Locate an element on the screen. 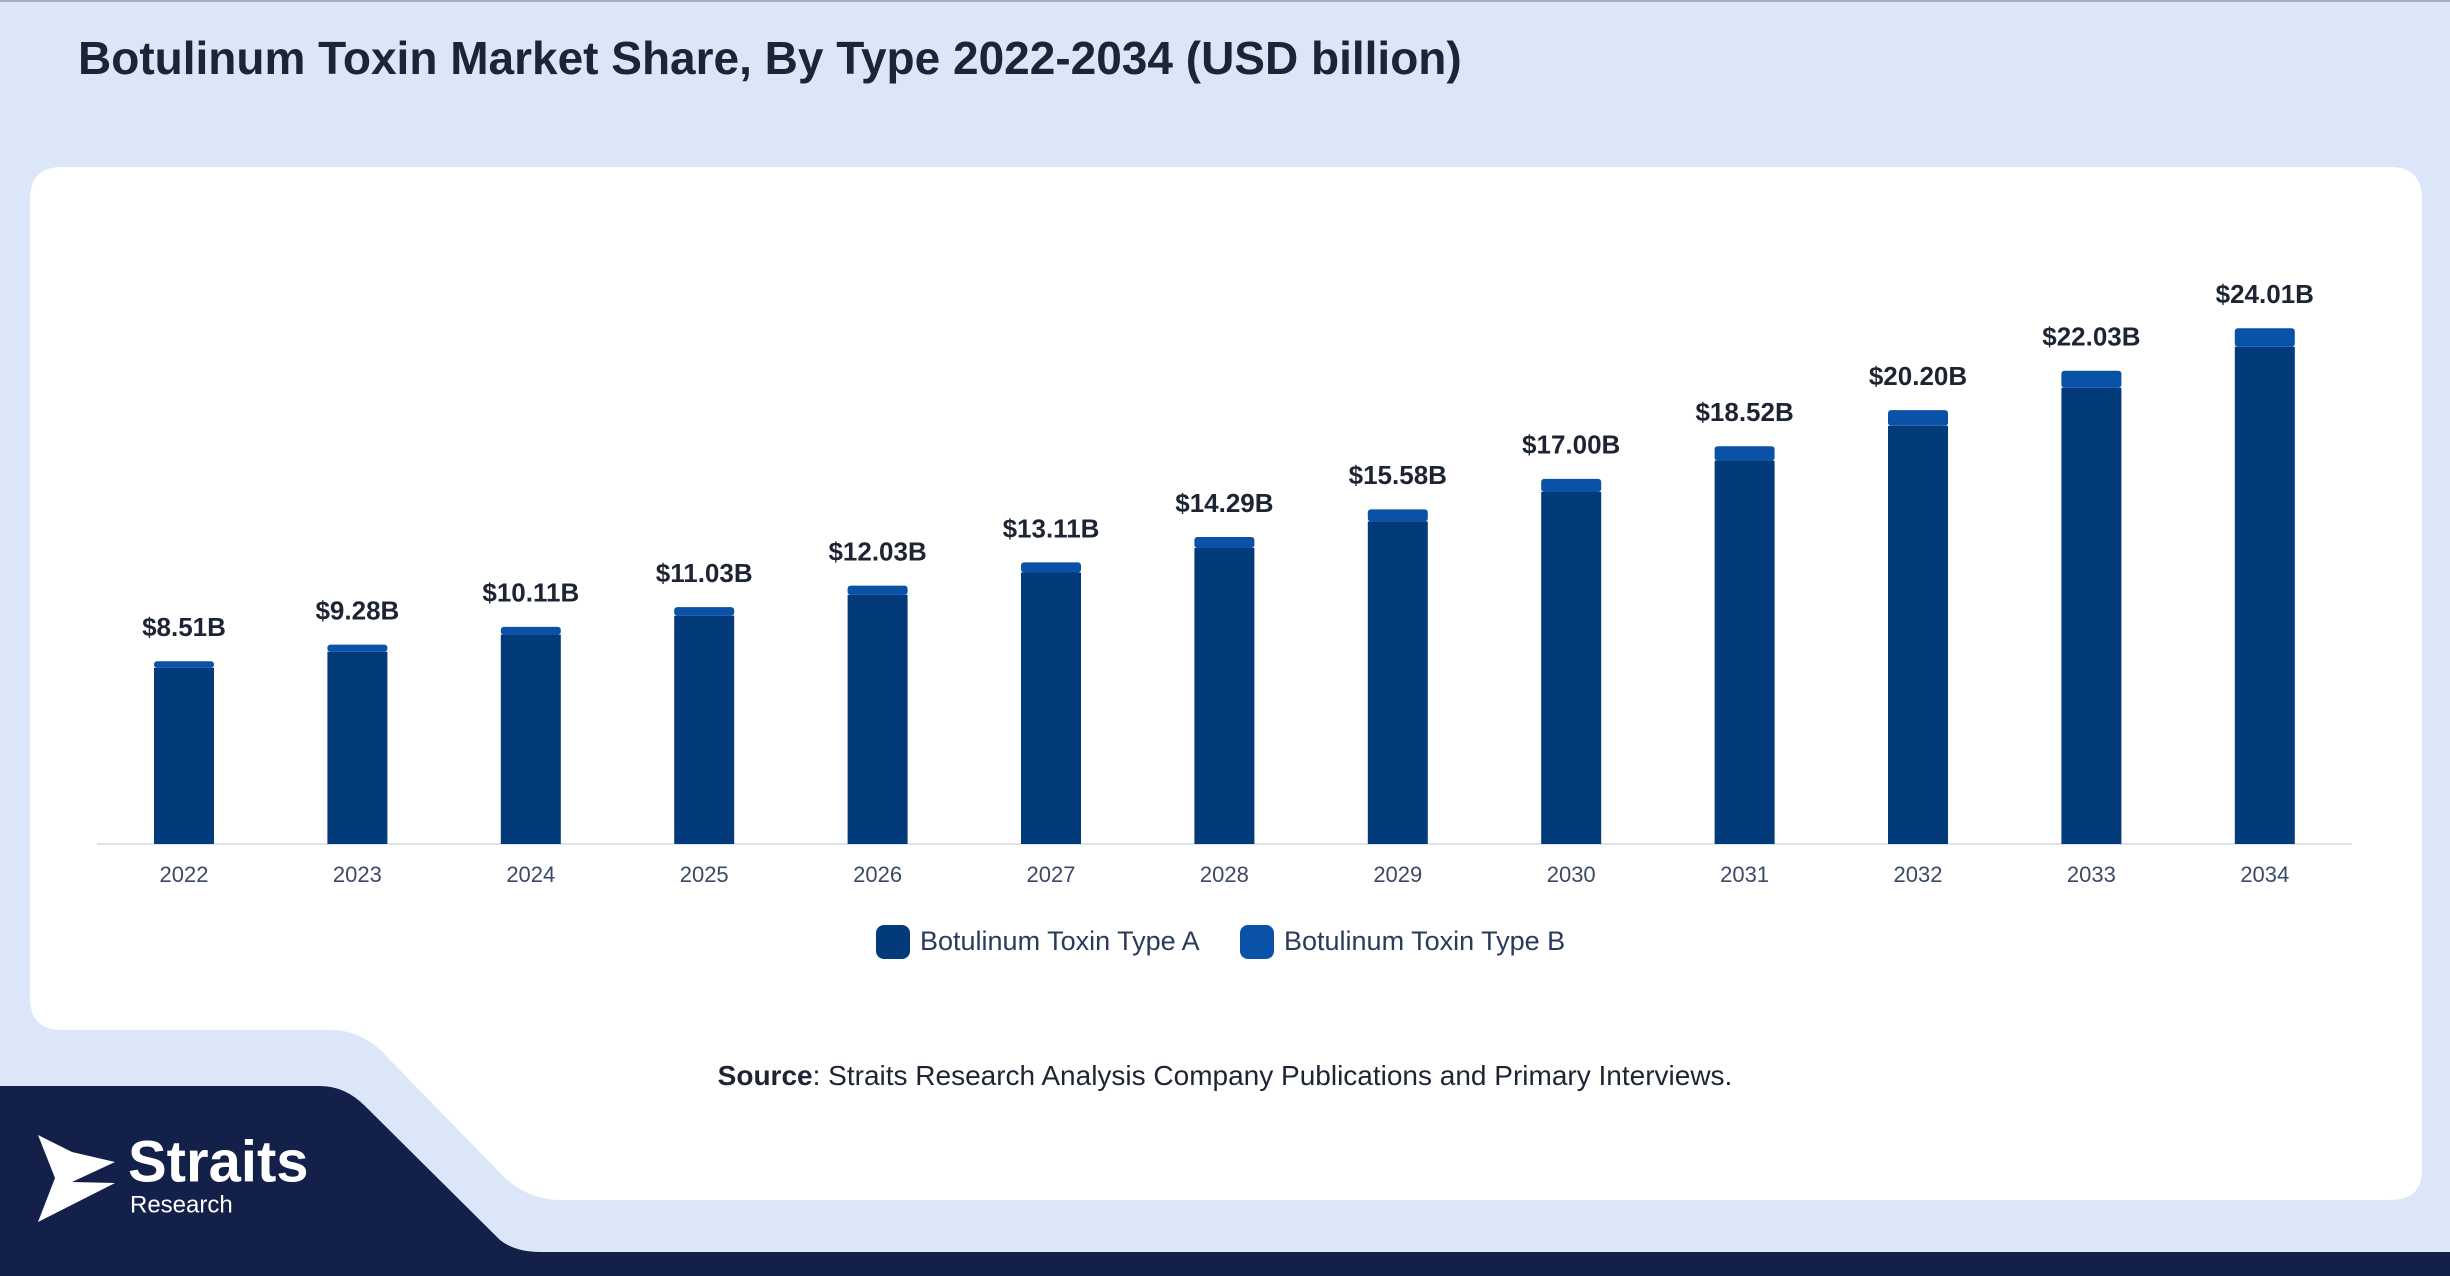 This screenshot has width=2450, height=1276. x-tick-label: 2025 is located at coordinates (704, 874).